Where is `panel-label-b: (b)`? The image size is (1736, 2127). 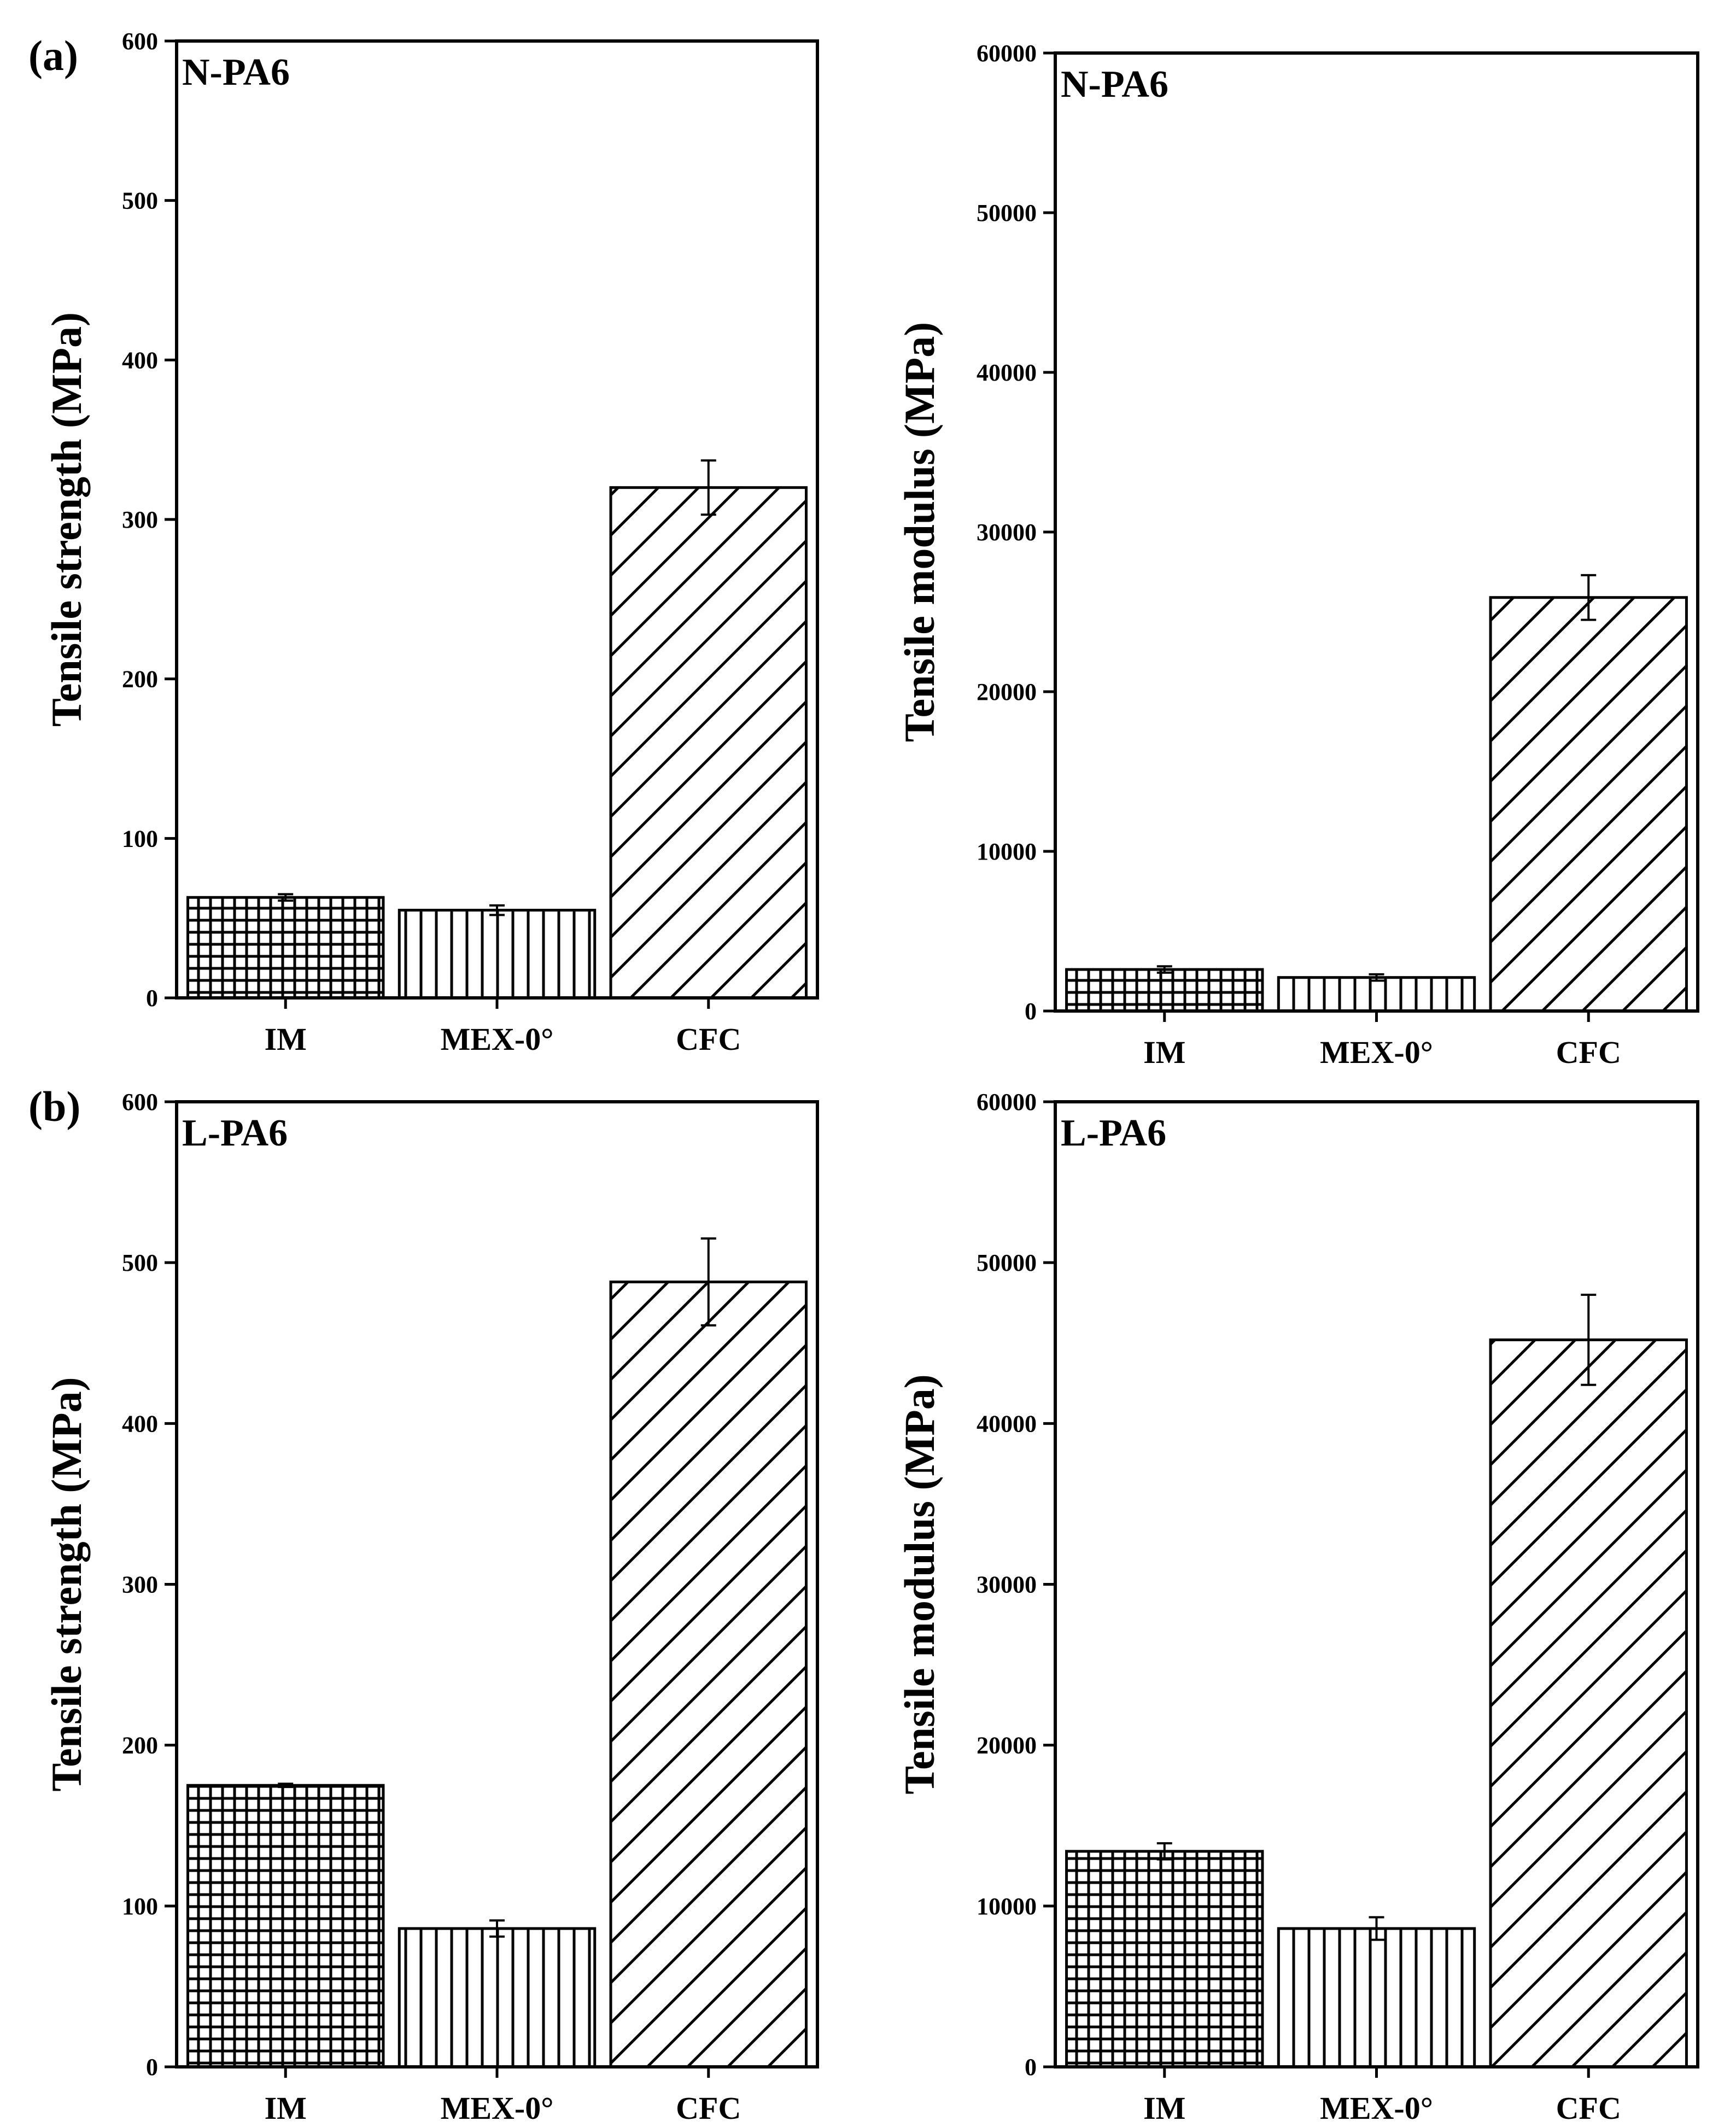
panel-label-b: (b) is located at coordinates (54, 1106).